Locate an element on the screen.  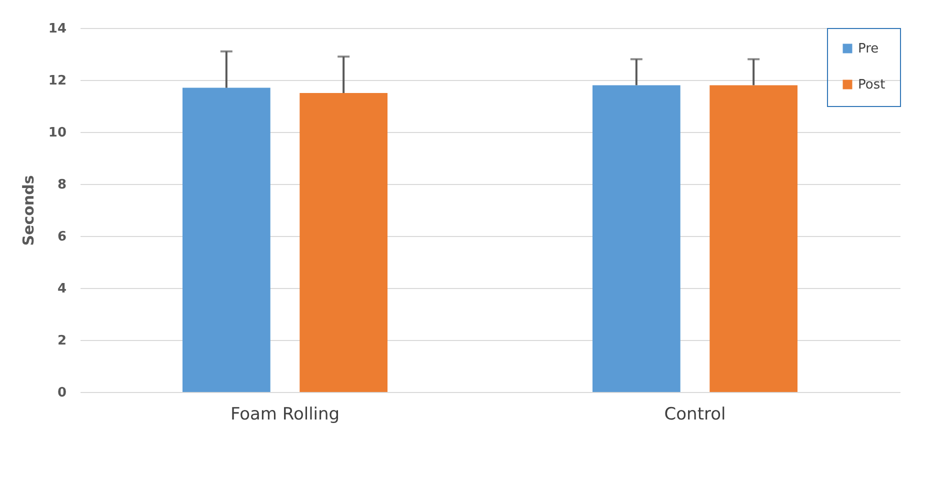
x-tick-label: Foam Rolling is located at coordinates (285, 414).